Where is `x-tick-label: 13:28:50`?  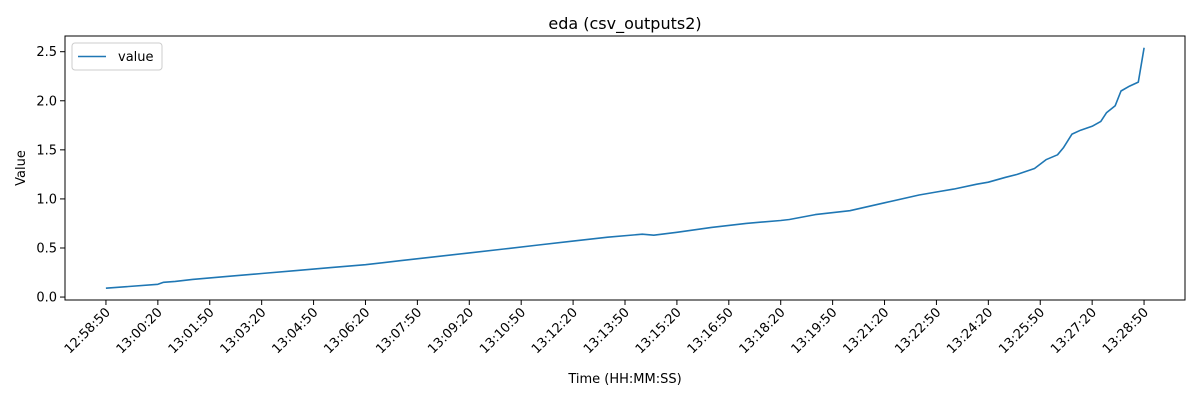
x-tick-label: 13:28:50 is located at coordinates (1126, 331).